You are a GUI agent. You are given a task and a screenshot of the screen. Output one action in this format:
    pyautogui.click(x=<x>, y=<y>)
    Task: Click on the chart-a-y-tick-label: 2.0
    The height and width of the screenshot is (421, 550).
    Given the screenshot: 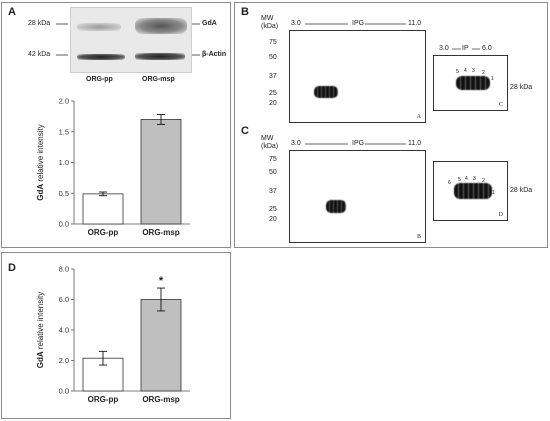 What is the action you would take?
    pyautogui.click(x=64, y=101)
    